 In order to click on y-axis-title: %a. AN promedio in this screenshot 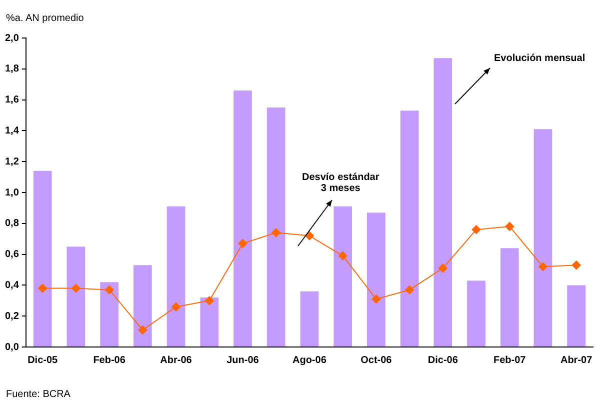, I will do `click(45, 18)`.